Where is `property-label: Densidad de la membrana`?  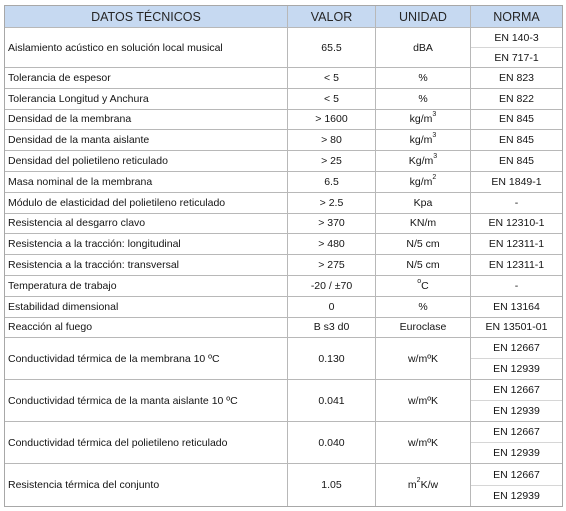
property-label: Densidad de la membrana is located at coordinates (146, 119).